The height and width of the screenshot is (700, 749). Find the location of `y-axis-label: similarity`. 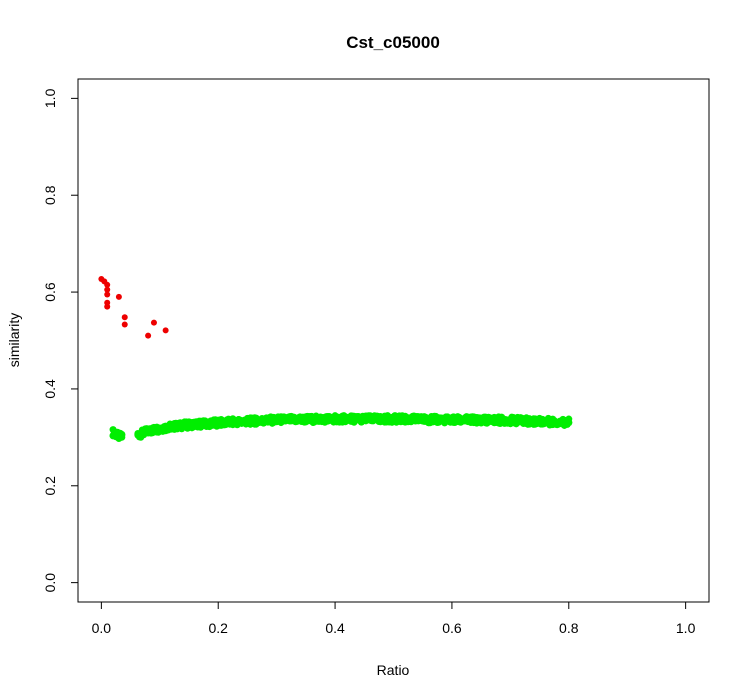

y-axis-label: similarity is located at coordinates (14, 340).